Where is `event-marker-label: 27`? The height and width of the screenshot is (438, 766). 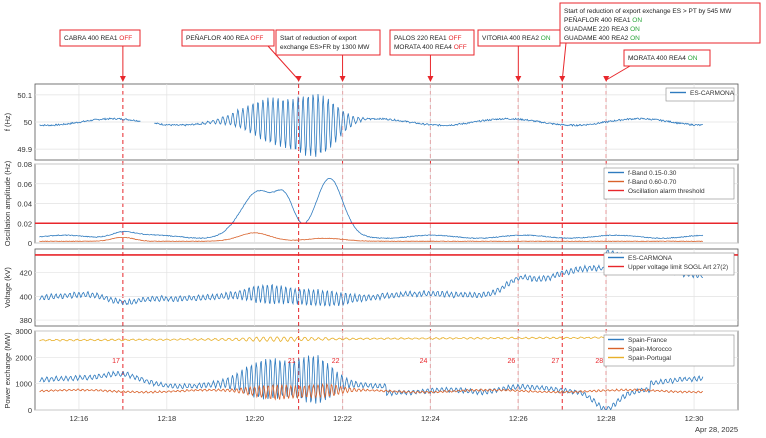
event-marker-label: 27 is located at coordinates (555, 361).